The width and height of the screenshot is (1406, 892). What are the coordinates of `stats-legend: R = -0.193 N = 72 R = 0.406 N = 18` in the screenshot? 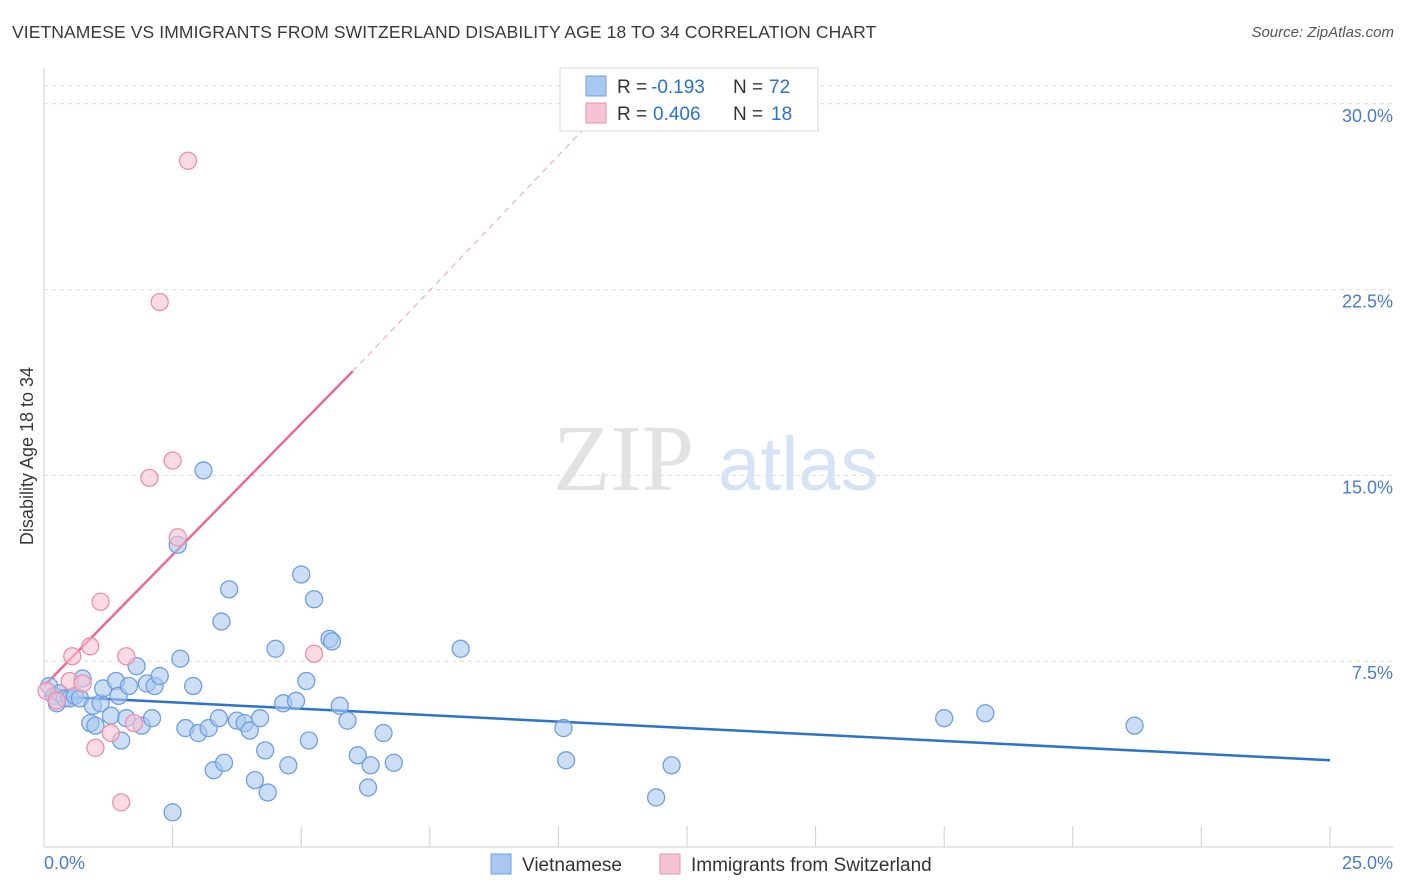 It's located at (689, 99).